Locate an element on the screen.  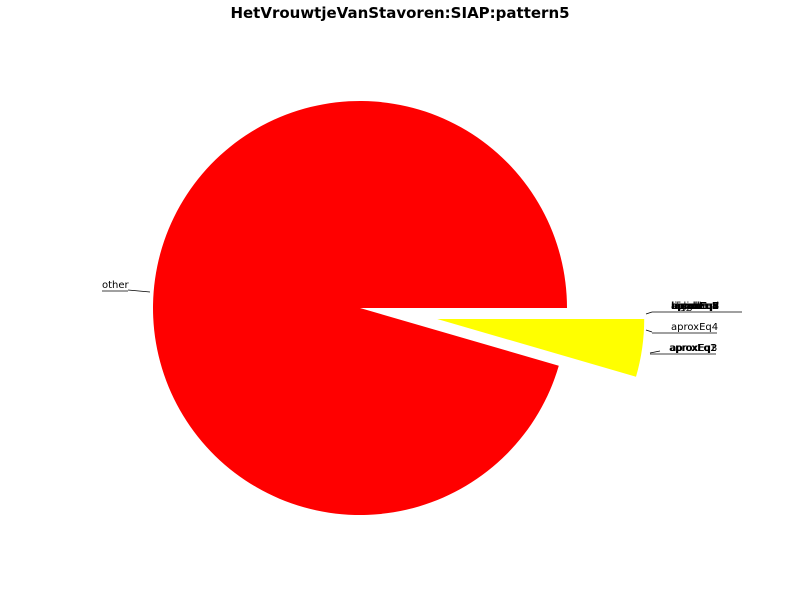
slice-label-other: other is located at coordinates (116, 285).